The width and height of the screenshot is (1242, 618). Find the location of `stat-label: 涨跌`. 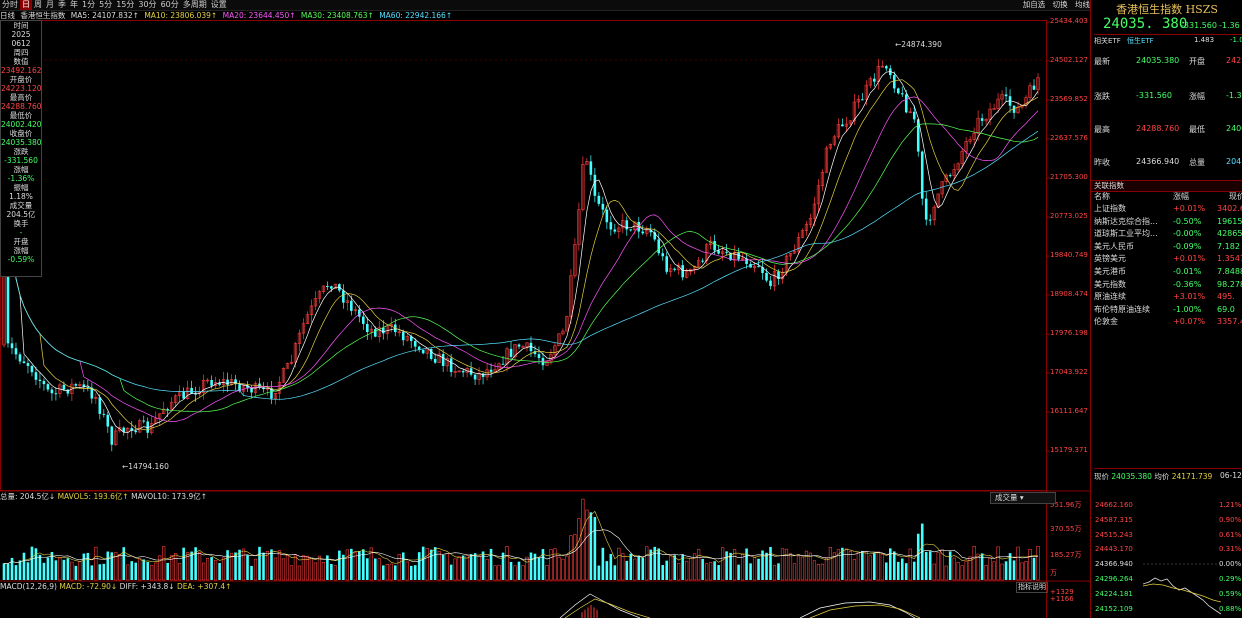

stat-label: 涨跌 is located at coordinates (1102, 96).